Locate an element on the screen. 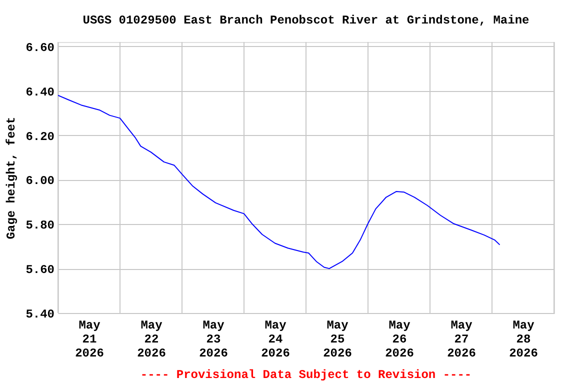  y-tick-label: 5.80 is located at coordinates (40, 225).